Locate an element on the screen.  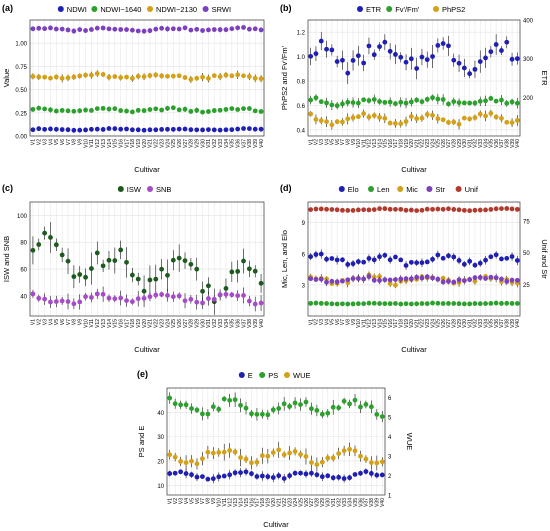
x-tick-label: V30 is located at coordinates (465, 323).